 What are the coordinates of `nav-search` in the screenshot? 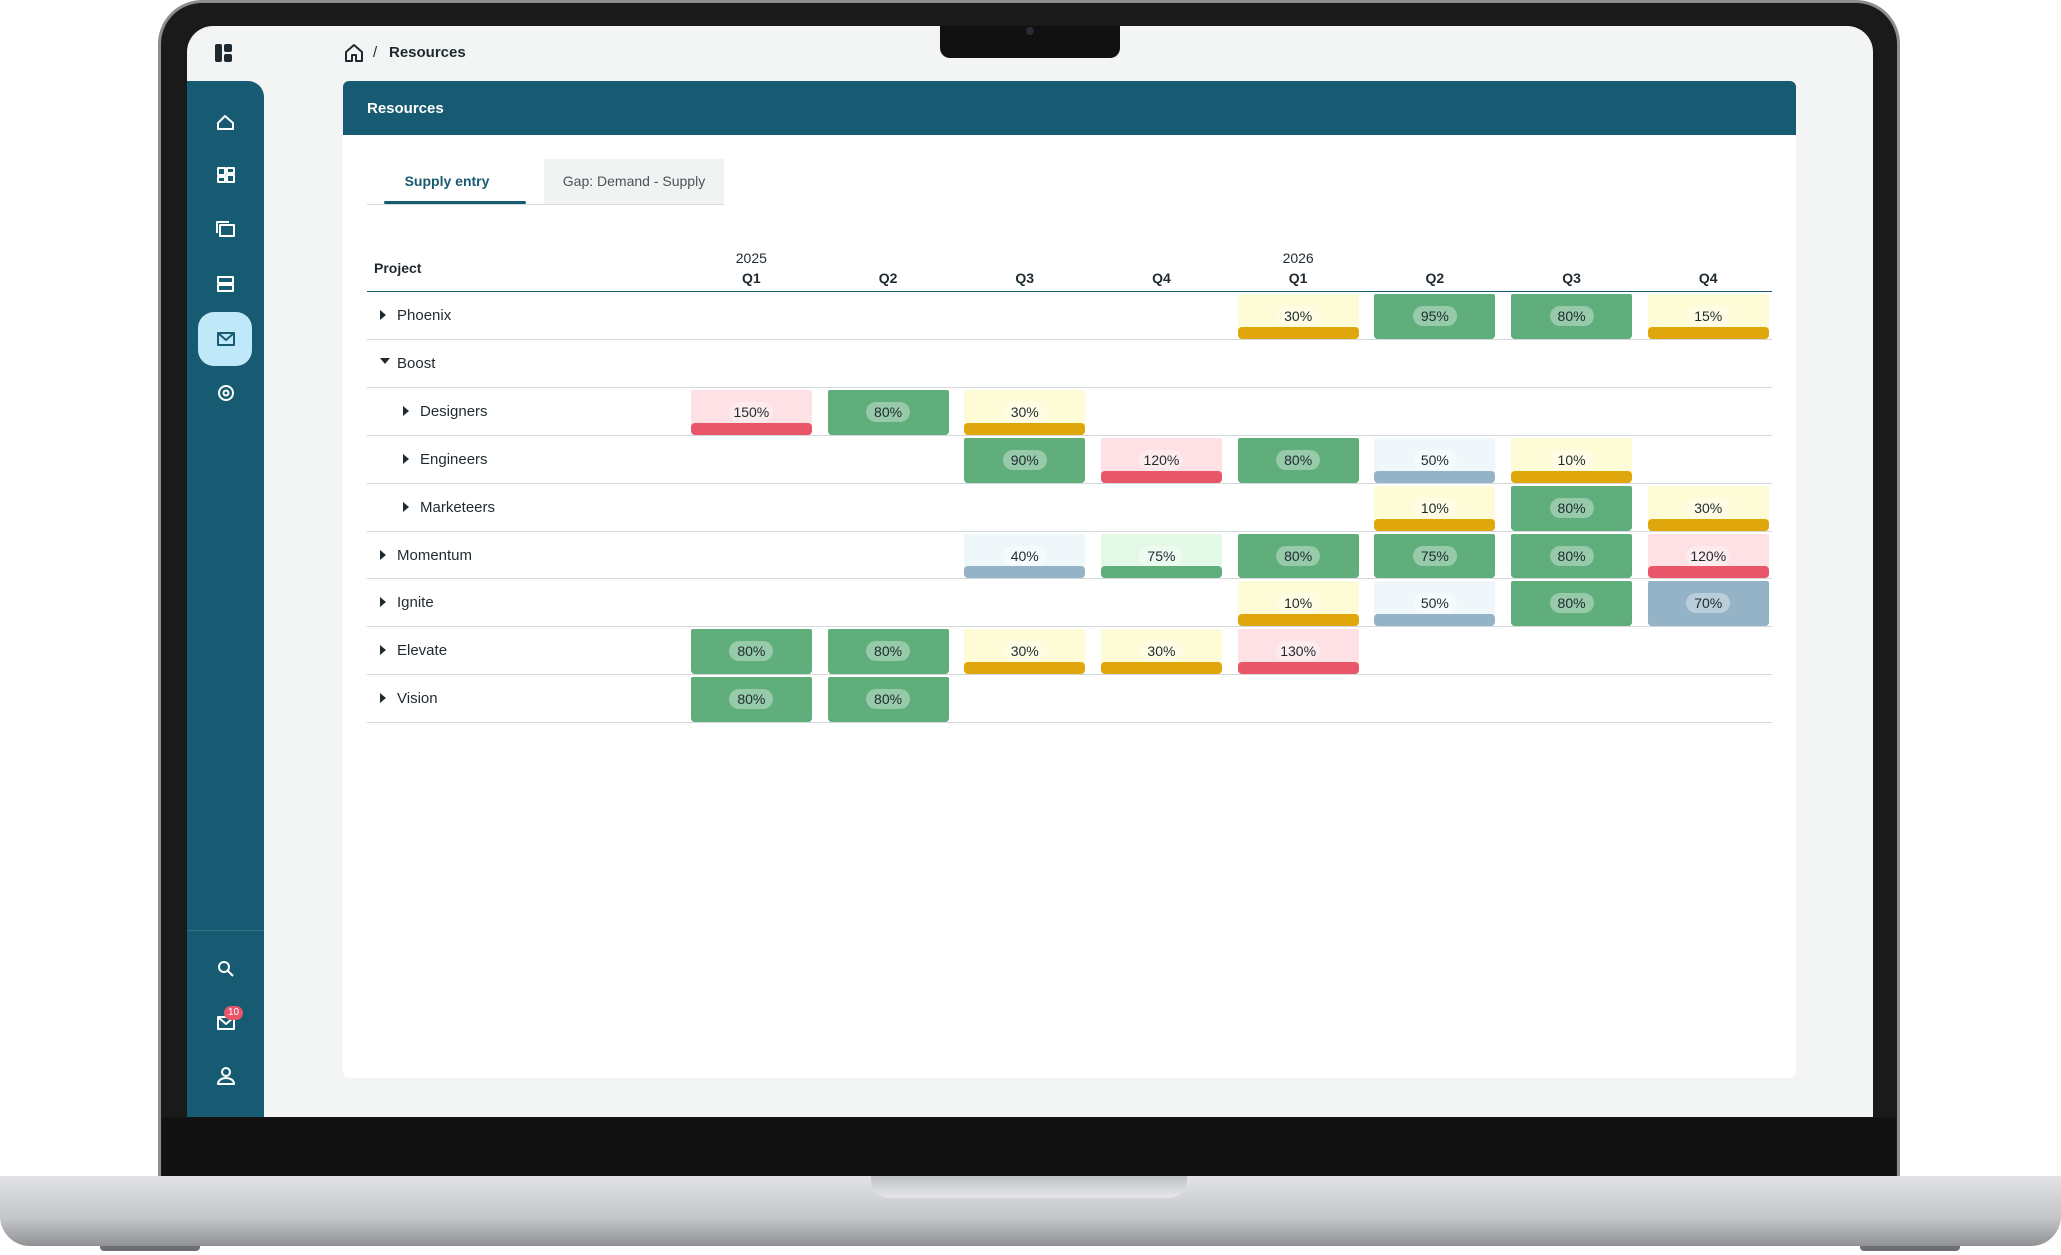 It's located at (226, 969).